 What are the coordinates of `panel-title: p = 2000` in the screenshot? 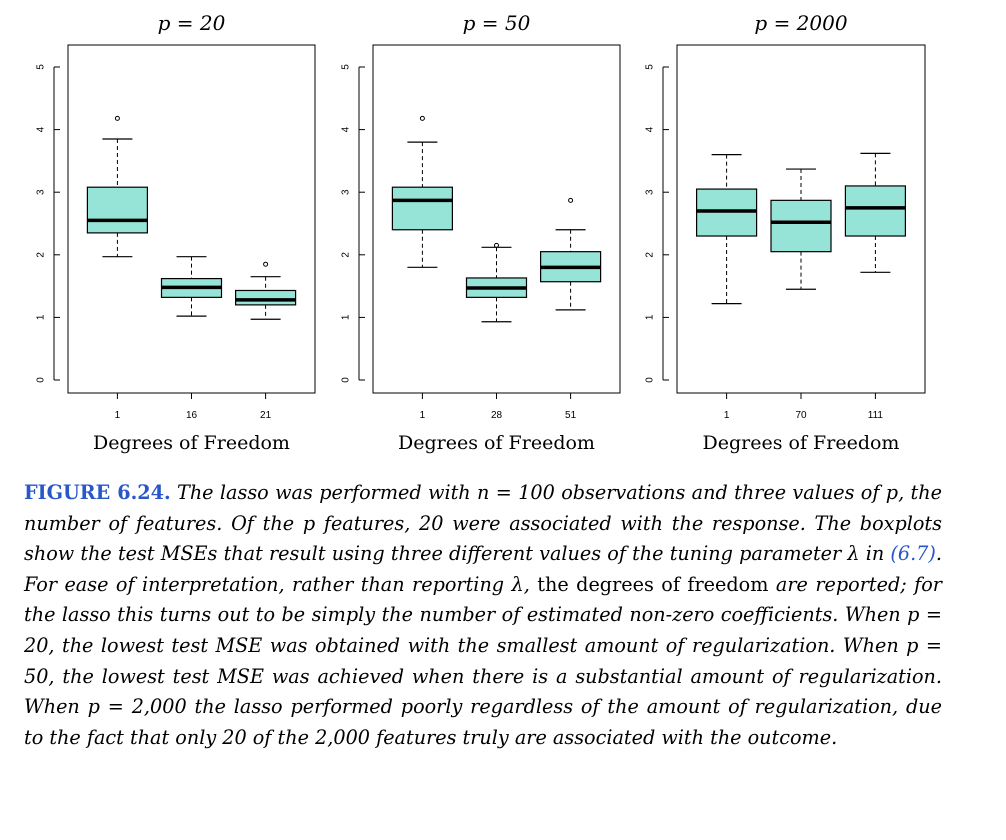 It's located at (800, 23).